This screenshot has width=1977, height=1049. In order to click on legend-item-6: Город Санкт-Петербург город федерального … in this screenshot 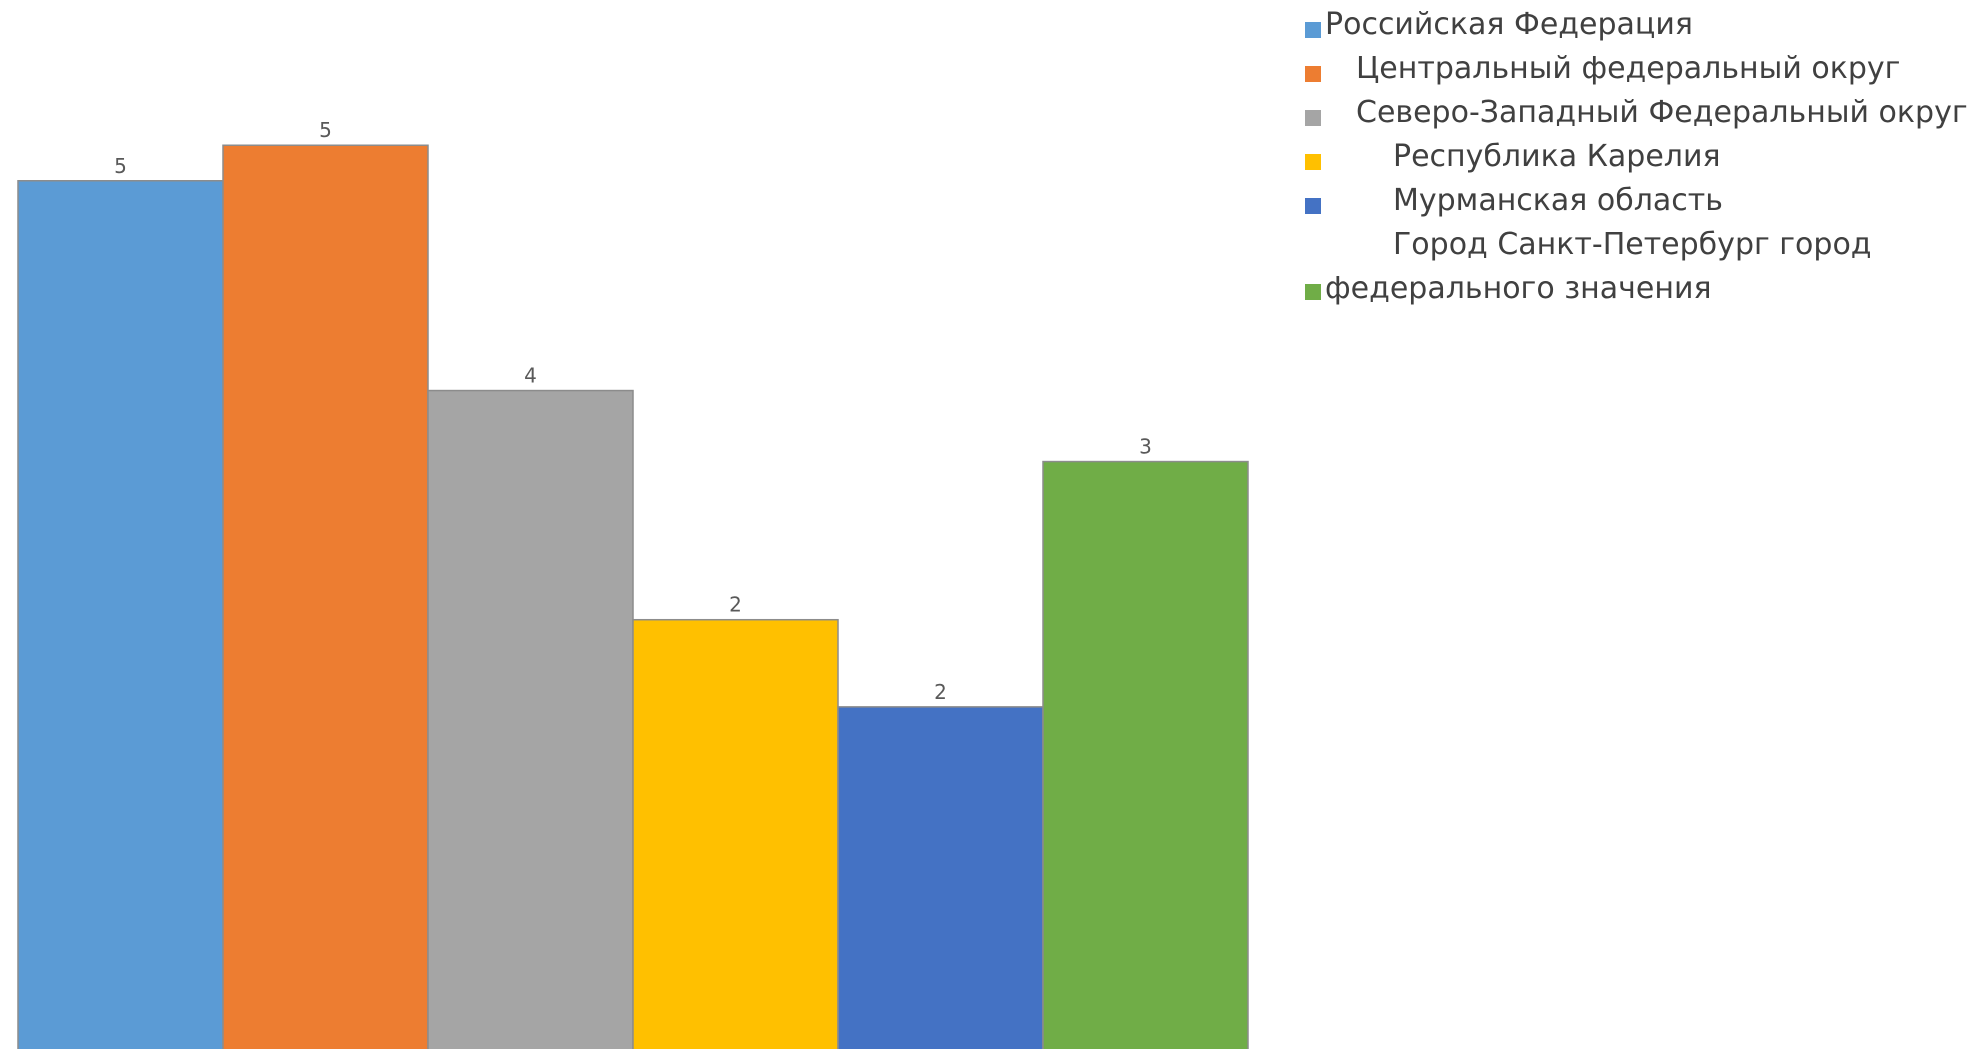, I will do `click(1588, 266)`.